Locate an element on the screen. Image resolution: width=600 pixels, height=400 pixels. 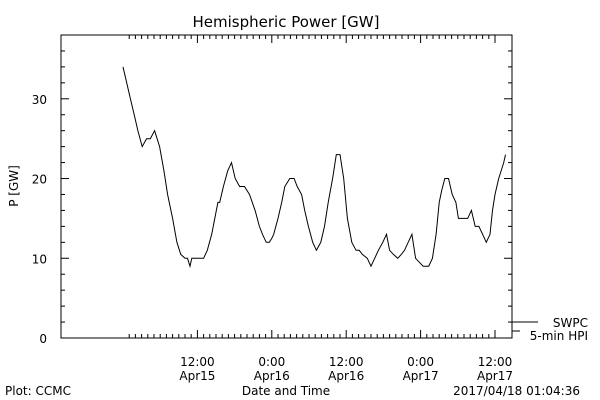
plot-credit: Plot: CCMC is located at coordinates (38, 391).